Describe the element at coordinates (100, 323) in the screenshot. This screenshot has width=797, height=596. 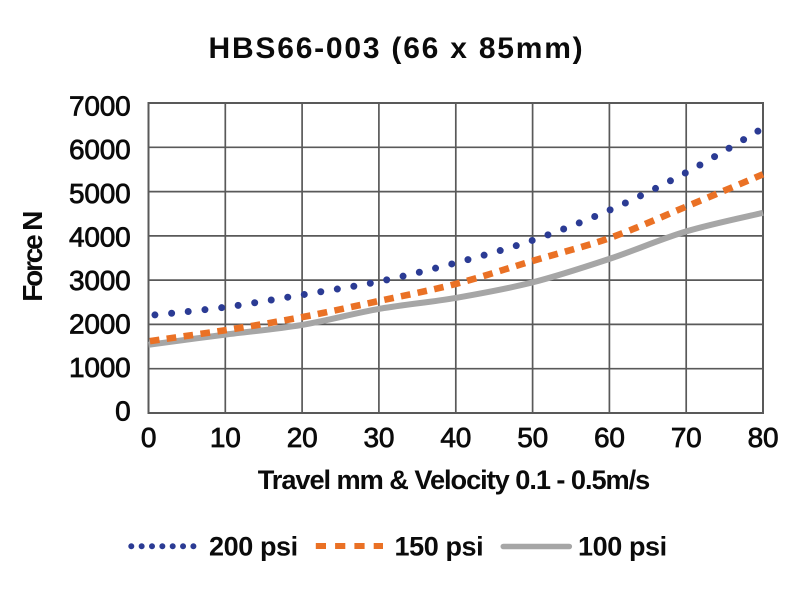
I see `svg-text: 2000` at that location.